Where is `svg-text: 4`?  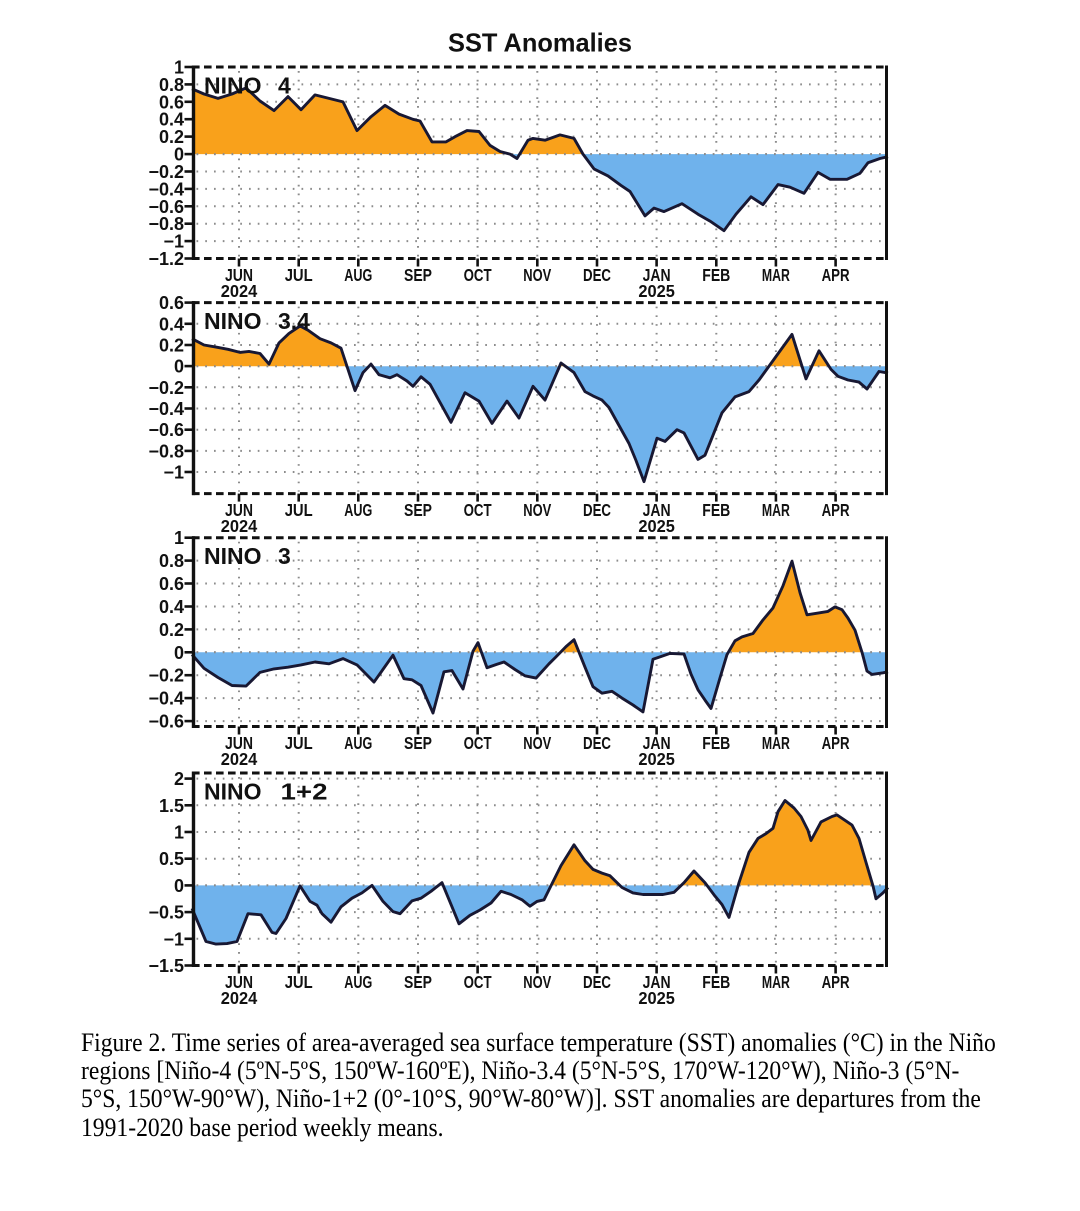
svg-text: 4 is located at coordinates (284, 85).